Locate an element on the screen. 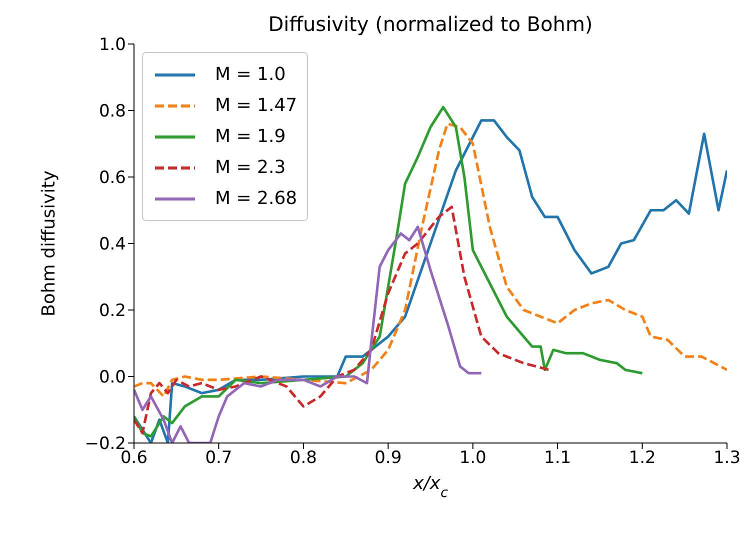 This screenshot has width=749, height=535. legend-label: M = 1.0 is located at coordinates (250, 74).